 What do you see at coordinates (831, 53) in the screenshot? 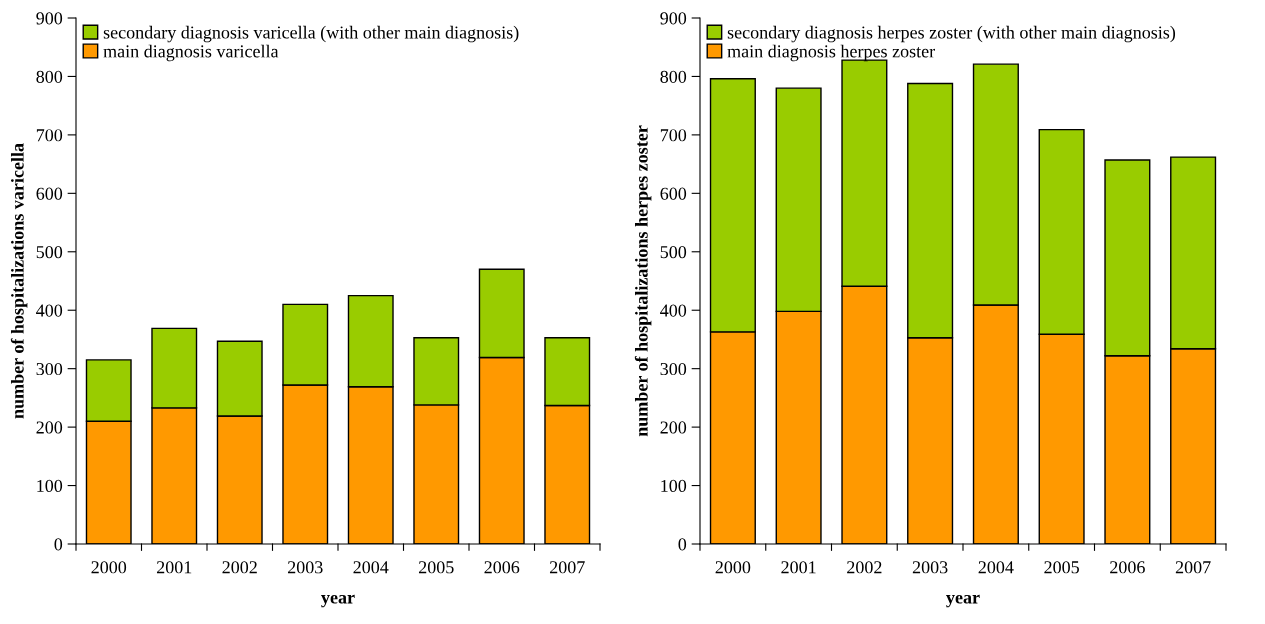
I see `legend-label: main diagnosis herpes zoster` at bounding box center [831, 53].